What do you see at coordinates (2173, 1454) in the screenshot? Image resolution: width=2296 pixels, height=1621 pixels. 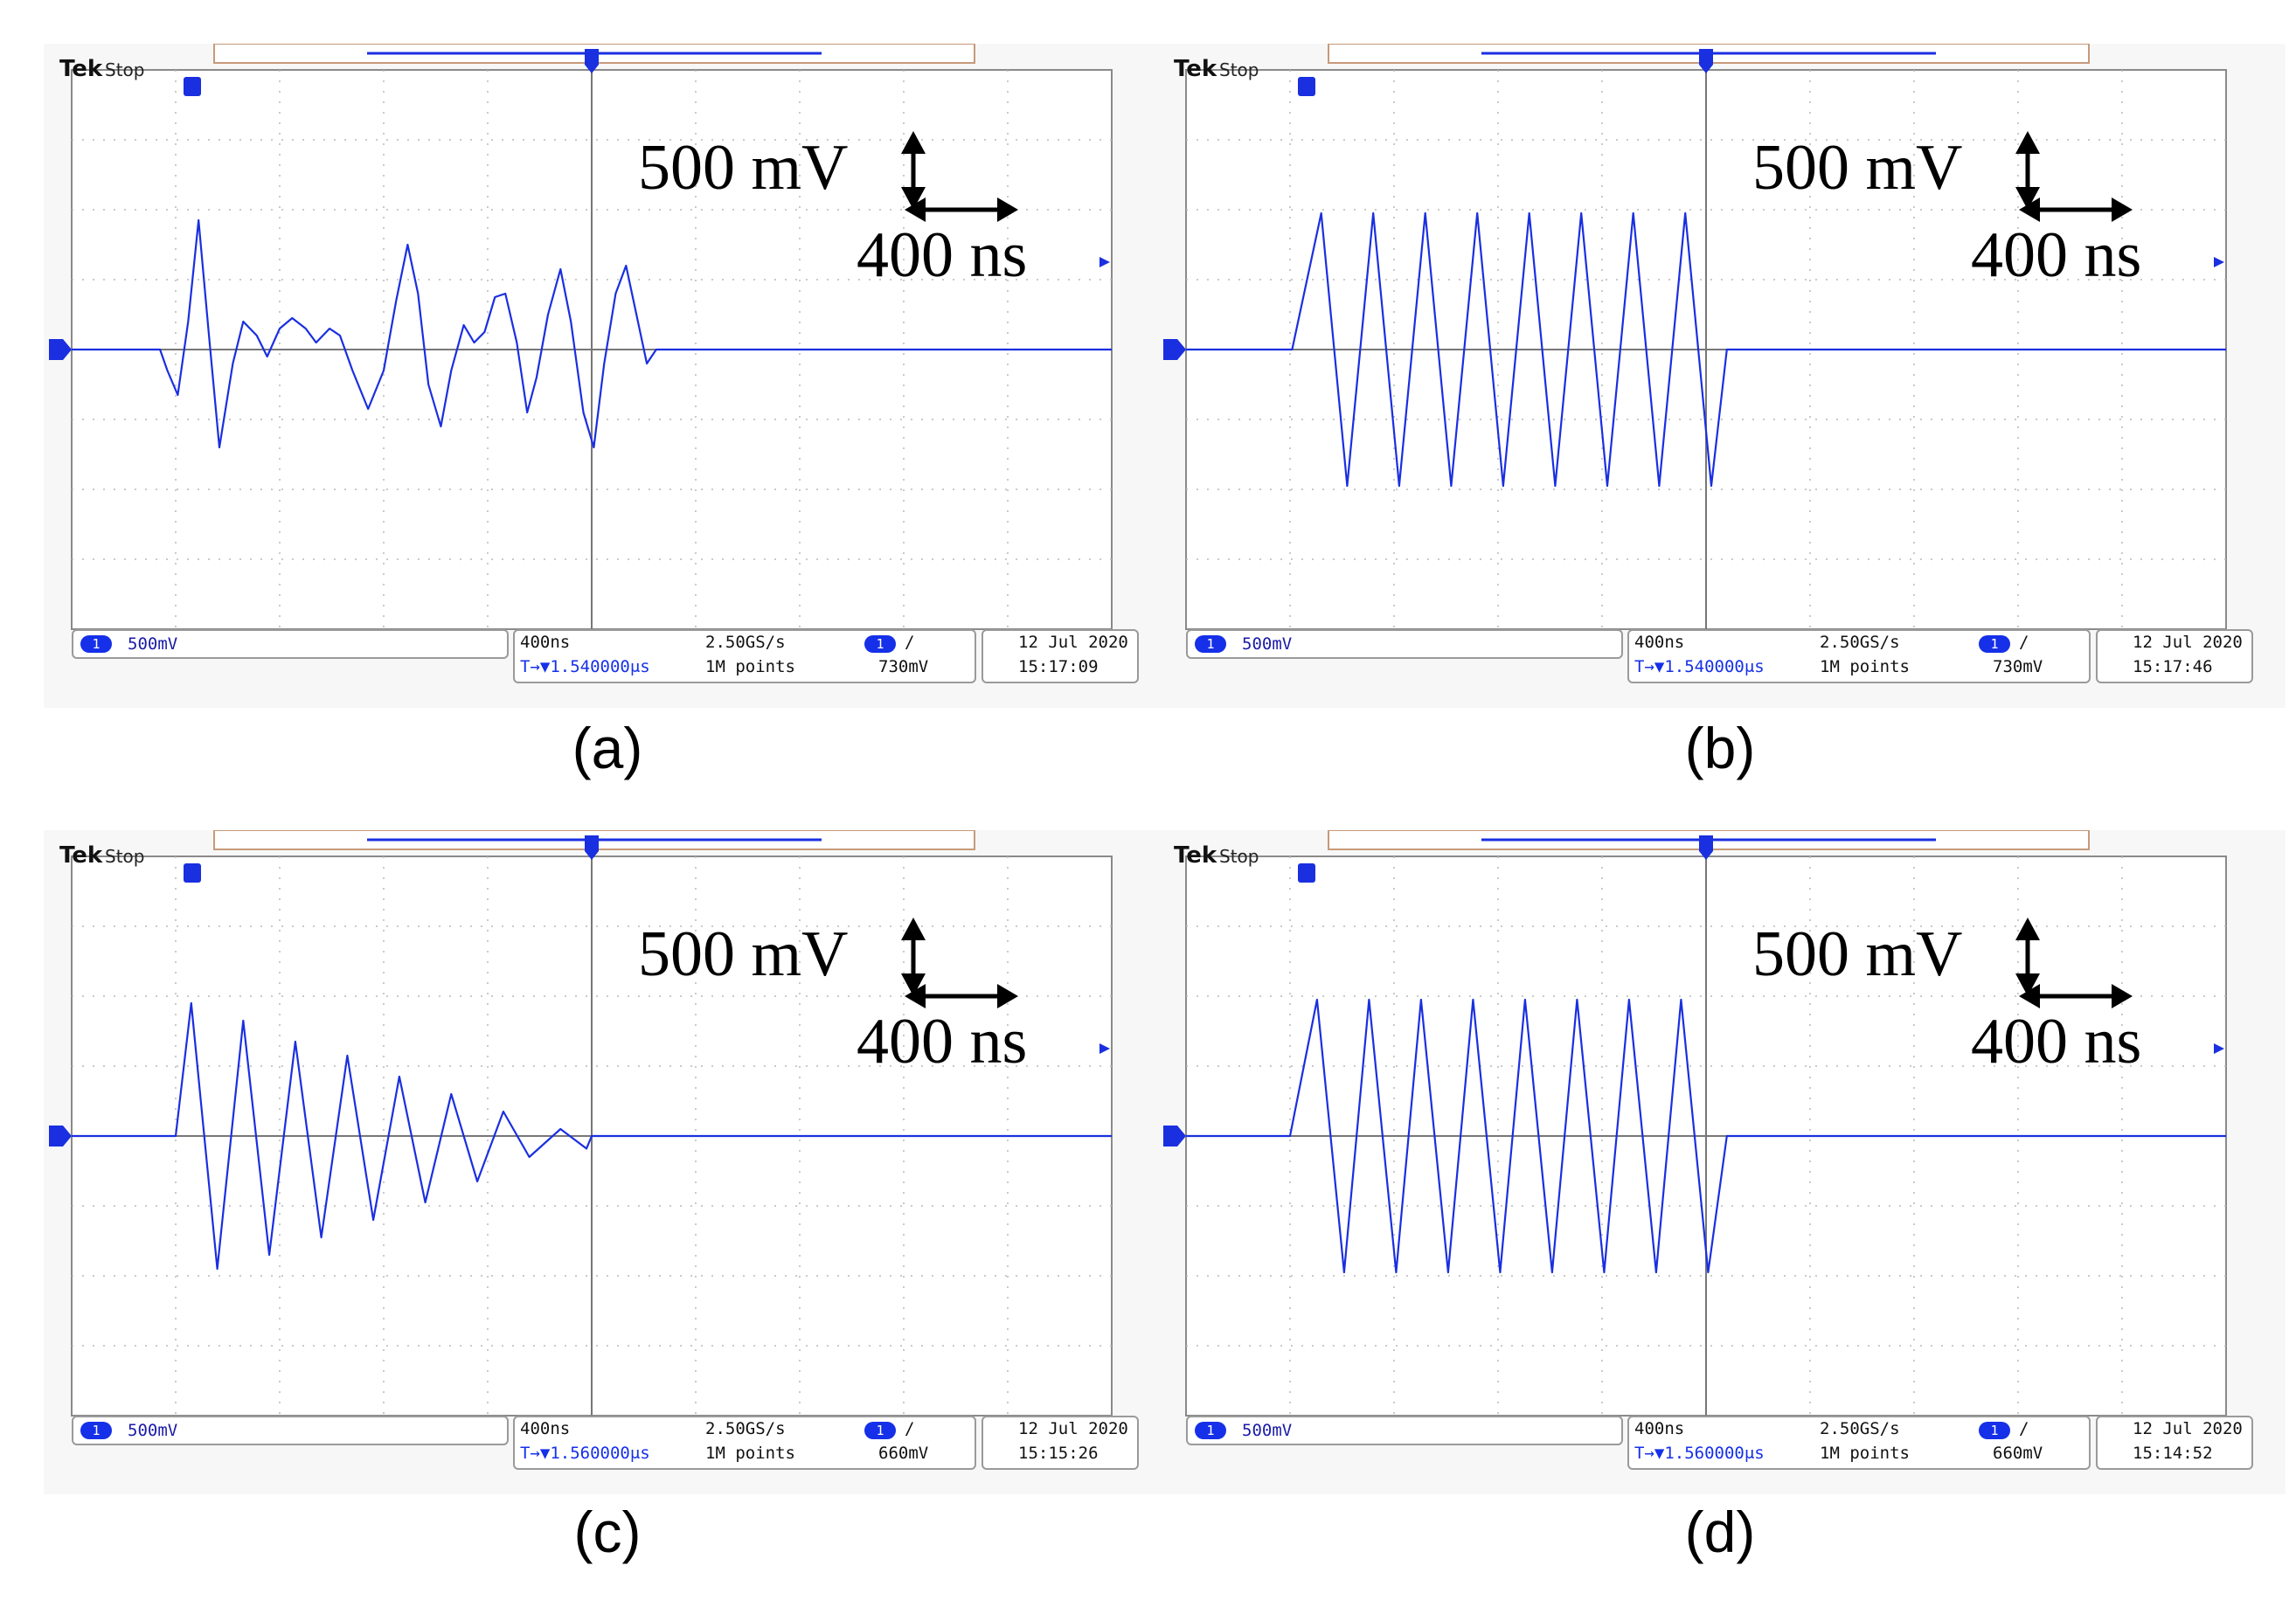 I see `time-text: 15:14:52` at bounding box center [2173, 1454].